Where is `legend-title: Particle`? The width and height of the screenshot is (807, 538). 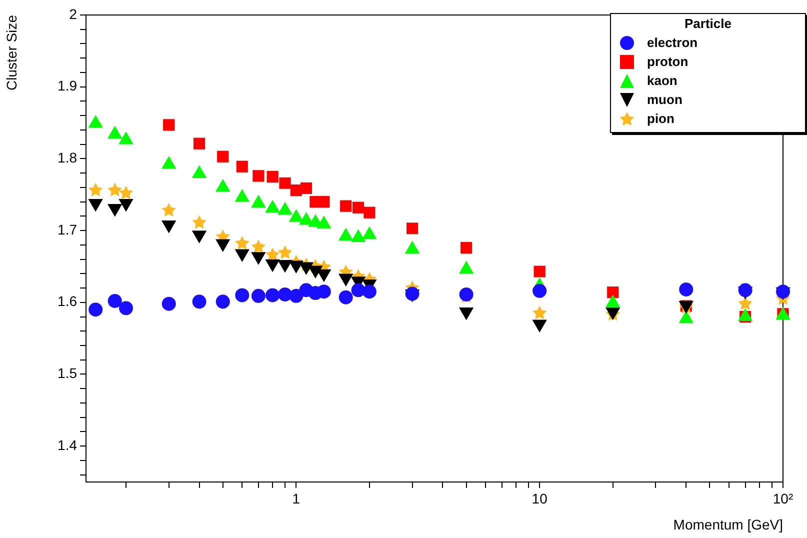
legend-title: Particle is located at coordinates (708, 23).